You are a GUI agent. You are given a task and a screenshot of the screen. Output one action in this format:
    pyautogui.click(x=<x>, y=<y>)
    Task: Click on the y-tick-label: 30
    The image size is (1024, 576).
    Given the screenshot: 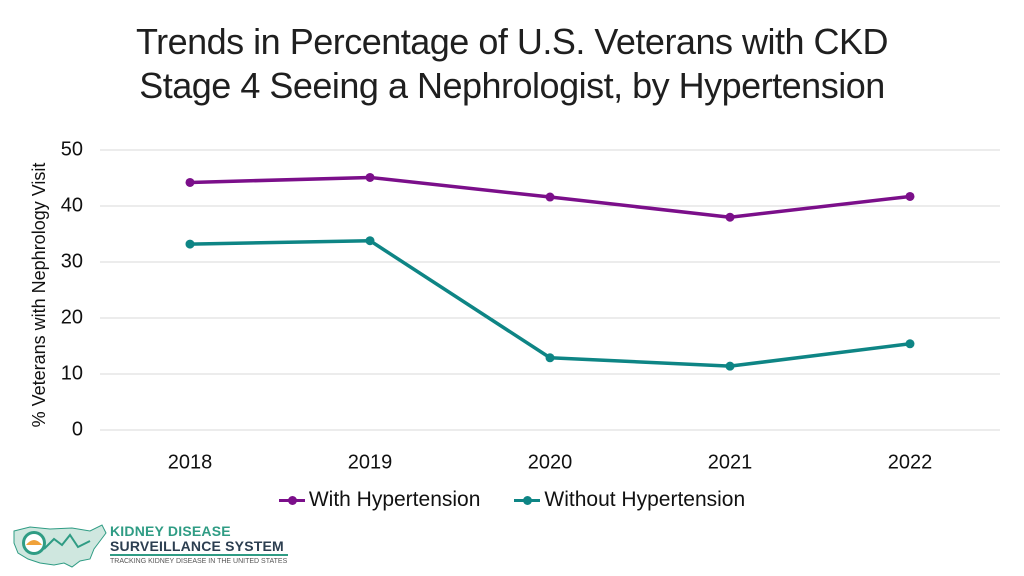 What is the action you would take?
    pyautogui.click(x=72, y=261)
    